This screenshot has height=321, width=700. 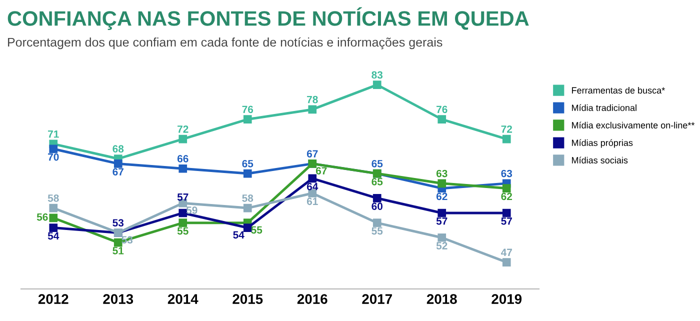 What do you see at coordinates (225, 43) in the screenshot?
I see `chart-subtitle: Porcentagem dos que confiam em cada fonte de notícias e informações gerais` at bounding box center [225, 43].